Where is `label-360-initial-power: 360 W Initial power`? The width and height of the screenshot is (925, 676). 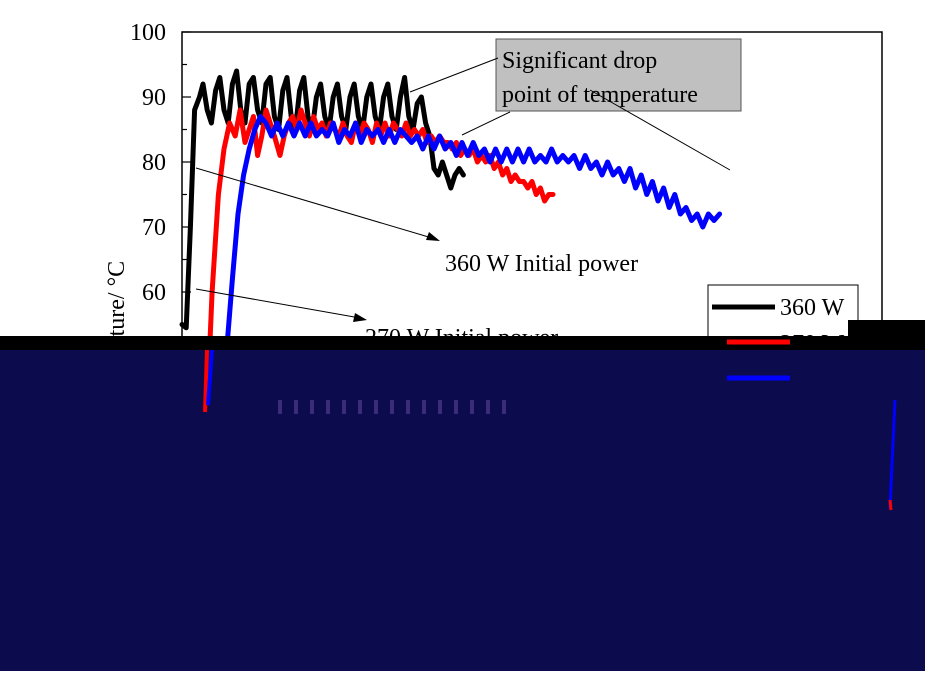 label-360-initial-power: 360 W Initial power is located at coordinates (541, 264).